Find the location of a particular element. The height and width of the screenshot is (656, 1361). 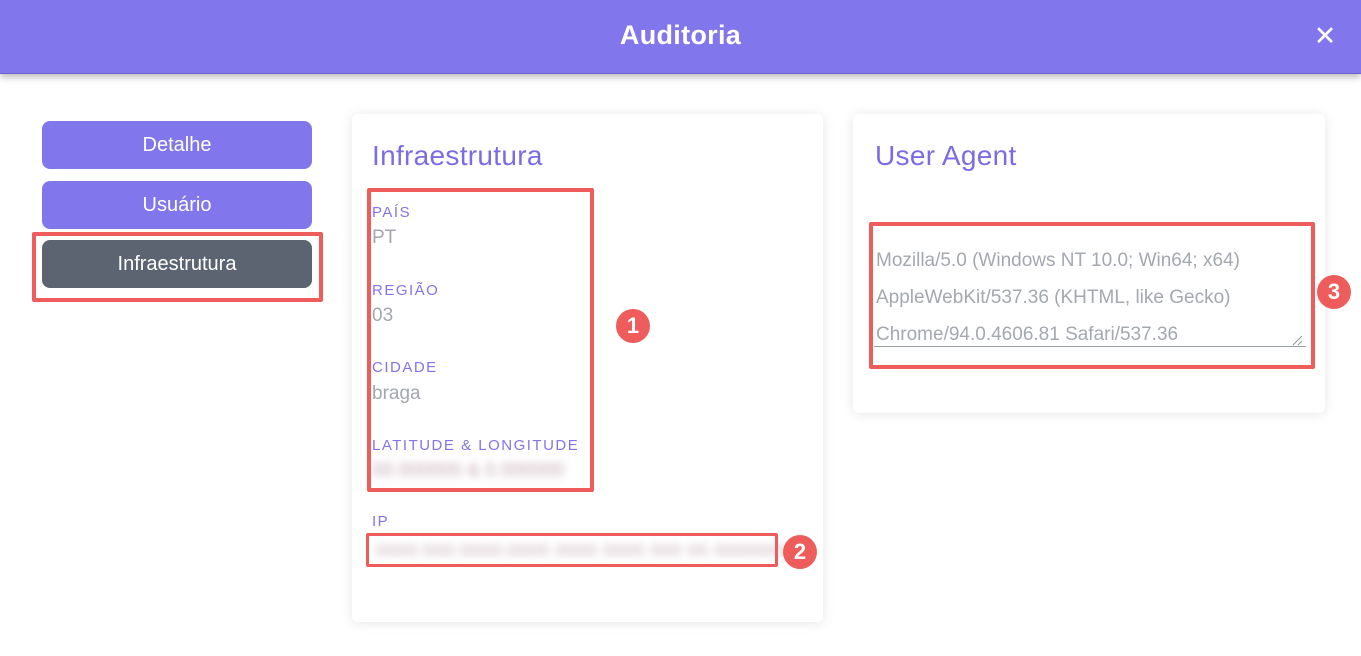

field-value-regiao: 03 is located at coordinates (383, 315).